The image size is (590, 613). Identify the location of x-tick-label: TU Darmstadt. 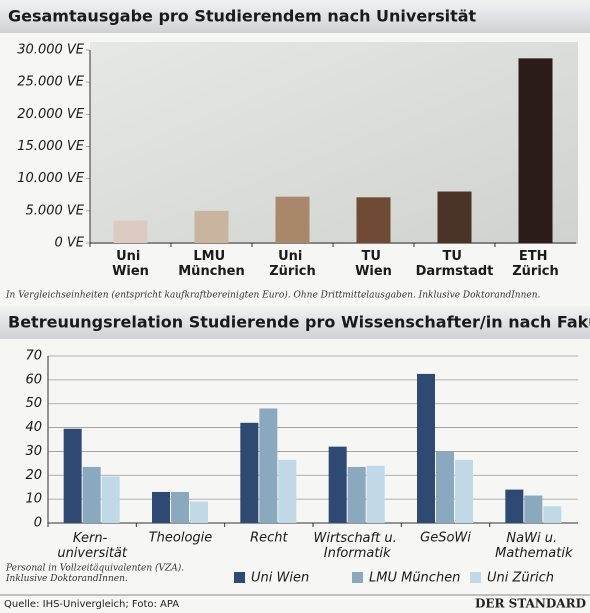
(455, 264).